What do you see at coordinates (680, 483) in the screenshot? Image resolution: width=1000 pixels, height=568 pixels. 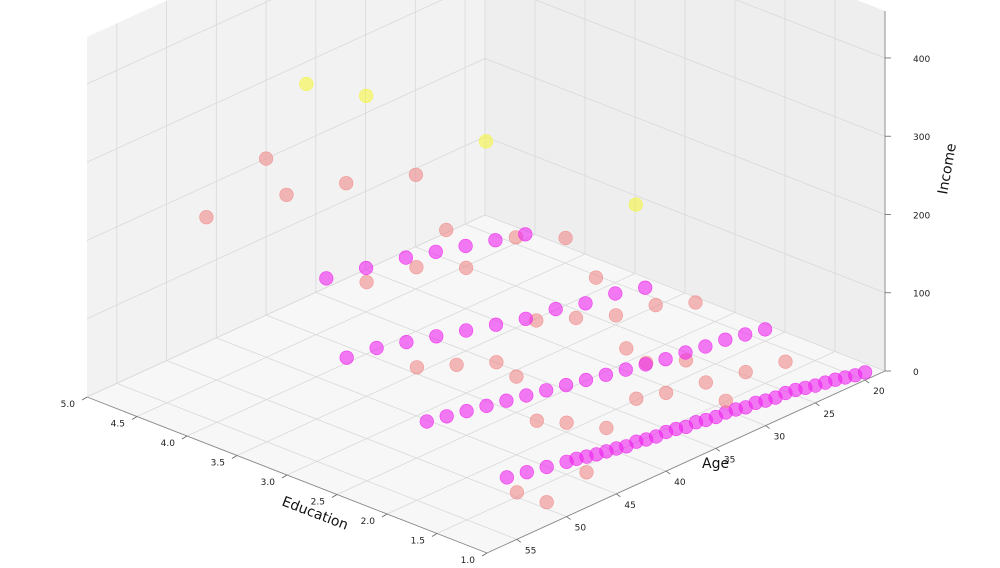 I see `y-tick-label: 40` at bounding box center [680, 483].